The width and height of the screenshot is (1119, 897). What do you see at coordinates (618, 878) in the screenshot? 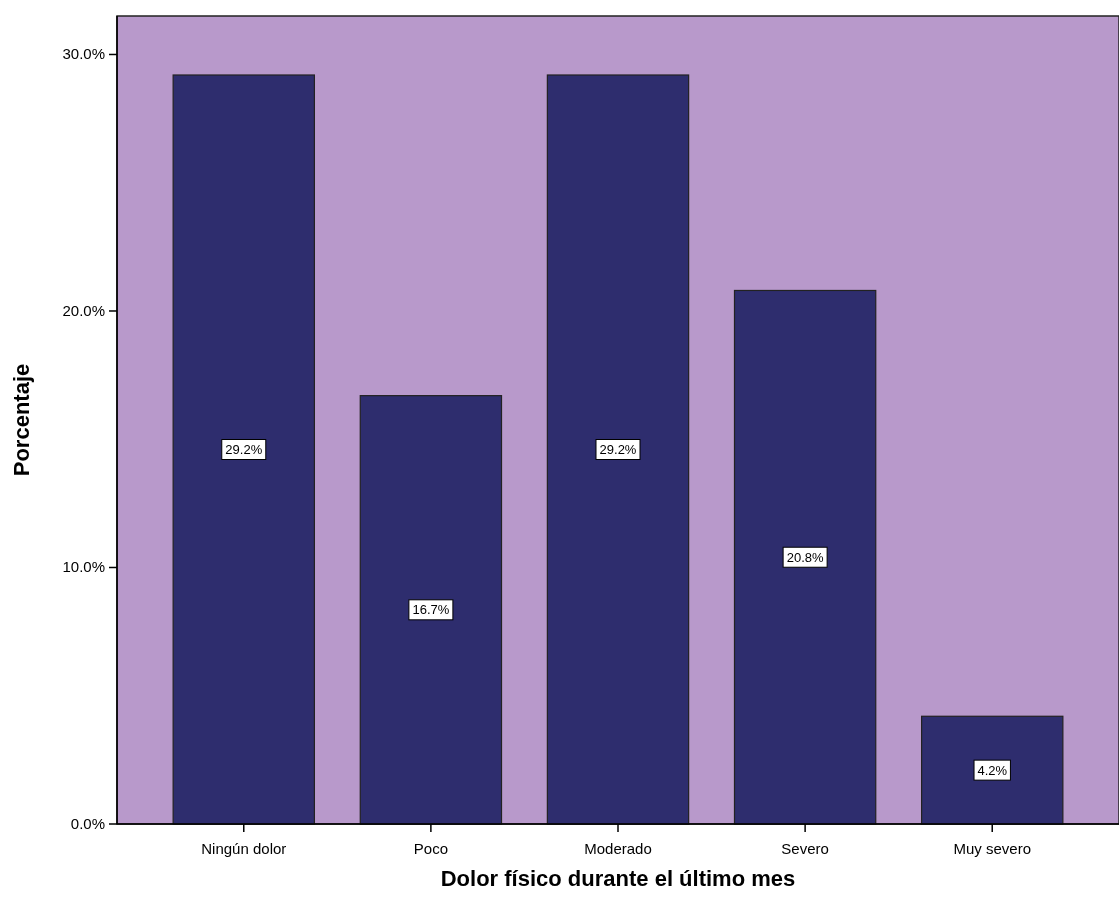
I see `x-axis-title: Dolor físico durante el último mes` at bounding box center [618, 878].